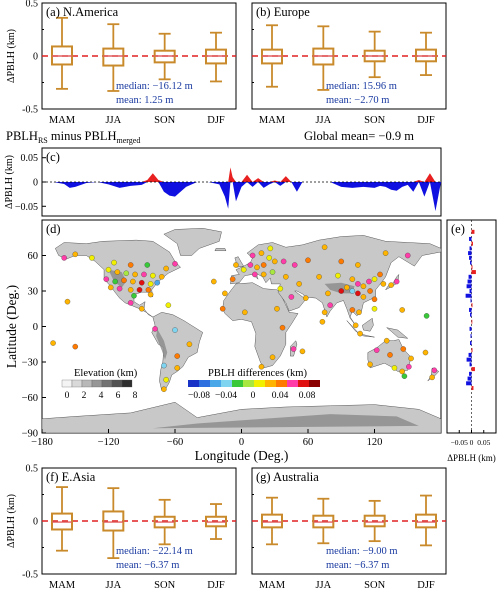 This screenshot has width=500, height=595. What do you see at coordinates (460, 442) in the screenshot?
I see `x-tick-label: −0.05` at bounding box center [460, 442].